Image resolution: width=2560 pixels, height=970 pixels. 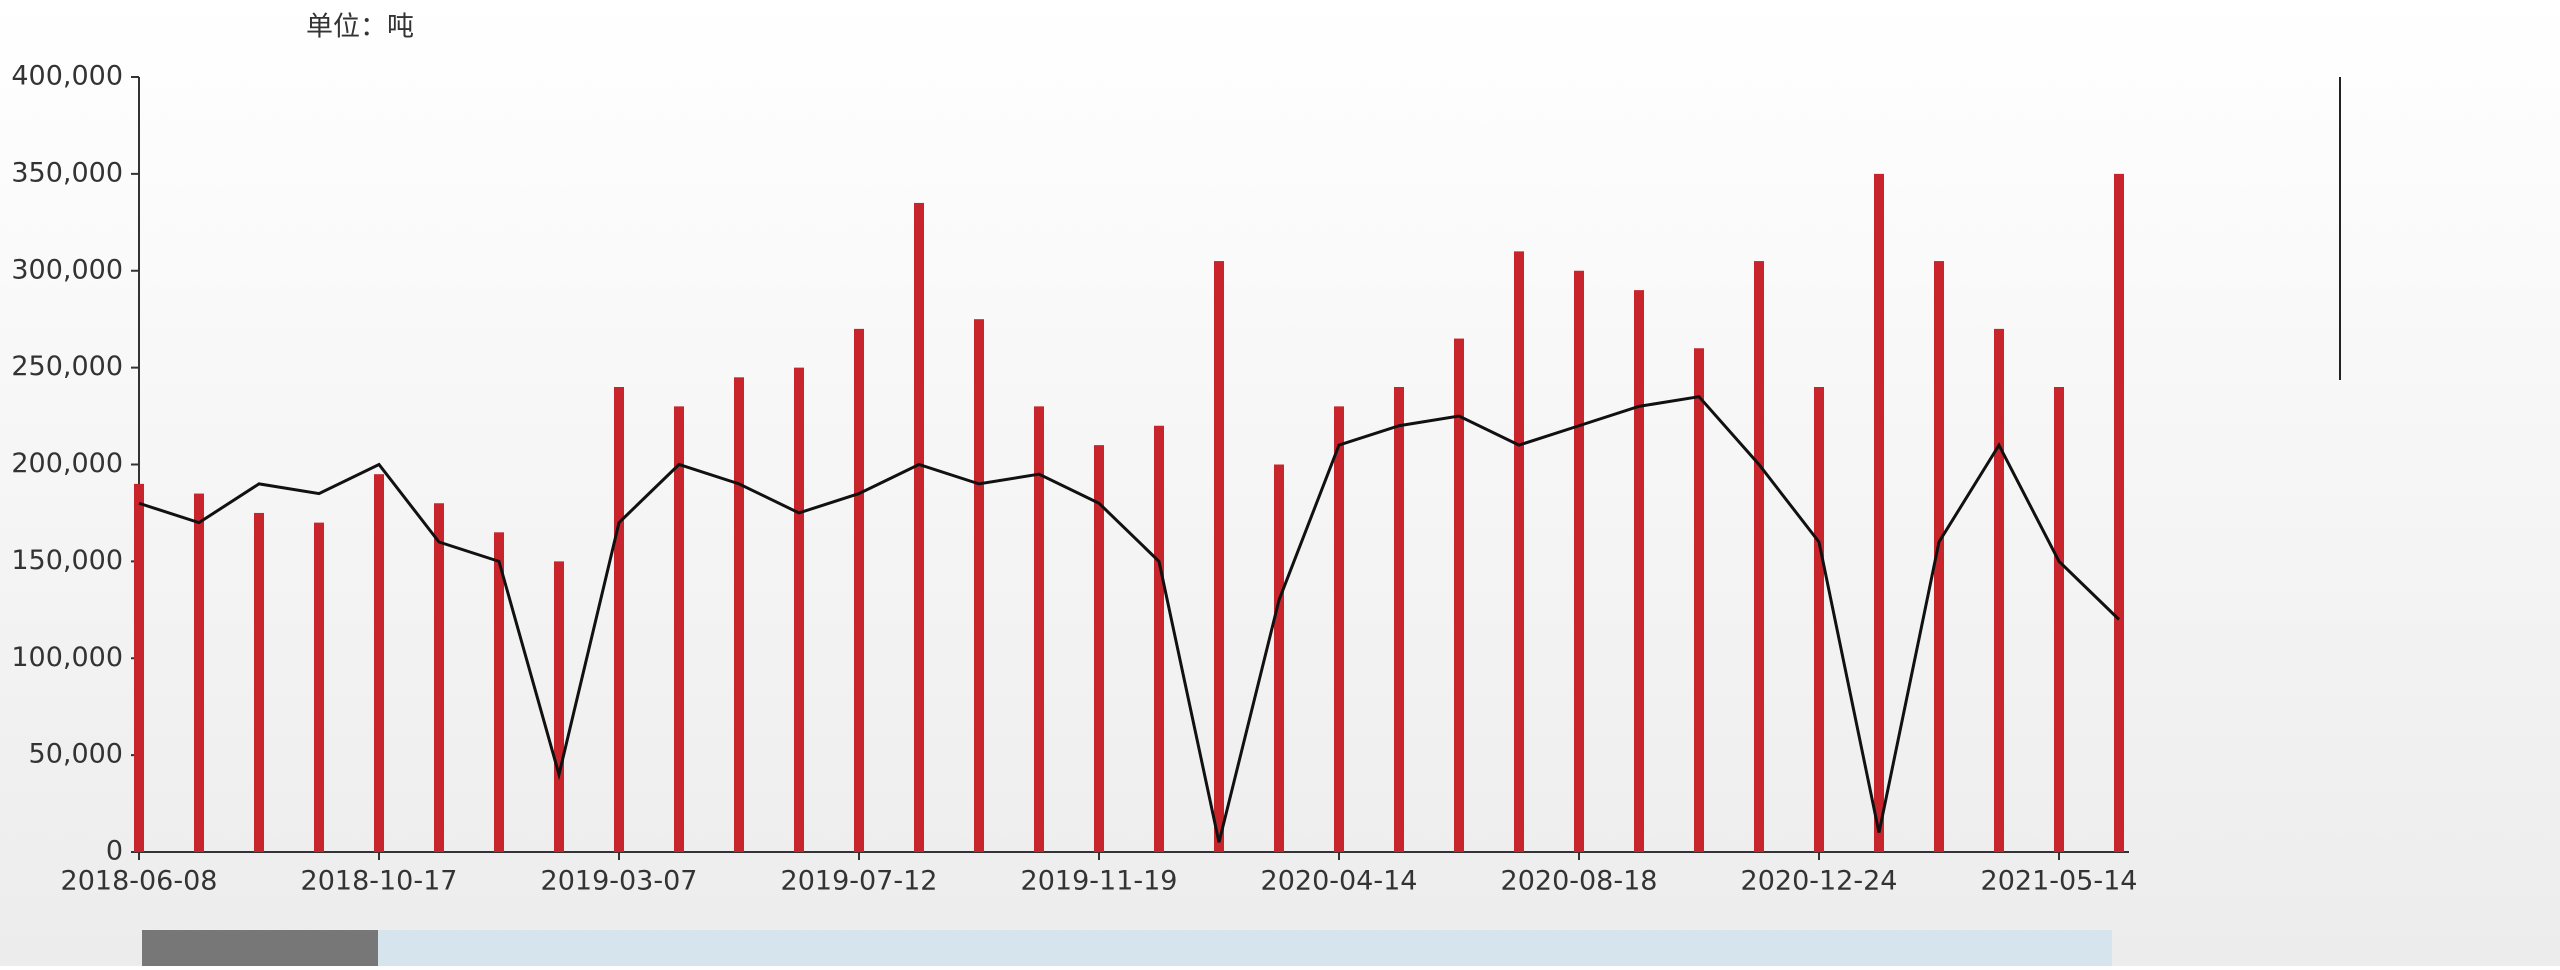 I want to click on y-tick-label: 250,000, so click(x=67, y=366).